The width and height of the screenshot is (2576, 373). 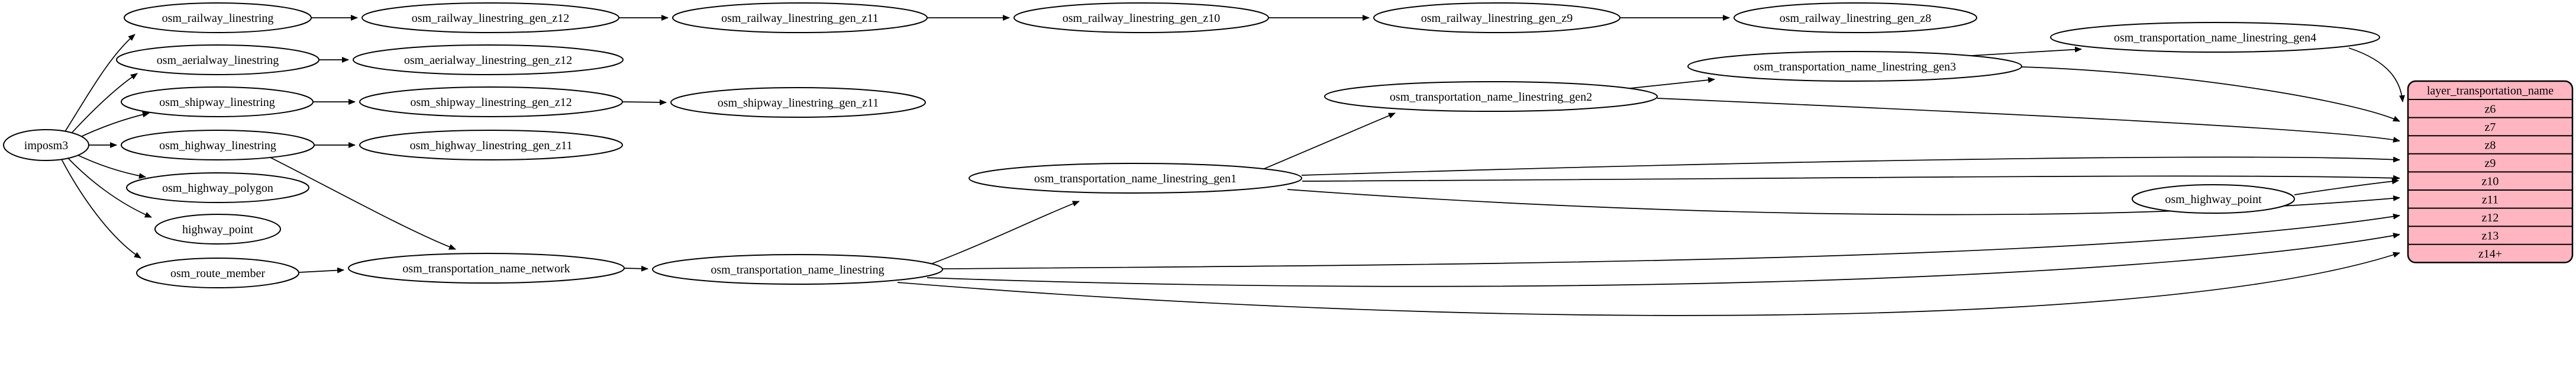 I want to click on table-row-zoom-level: z7, so click(x=2490, y=127).